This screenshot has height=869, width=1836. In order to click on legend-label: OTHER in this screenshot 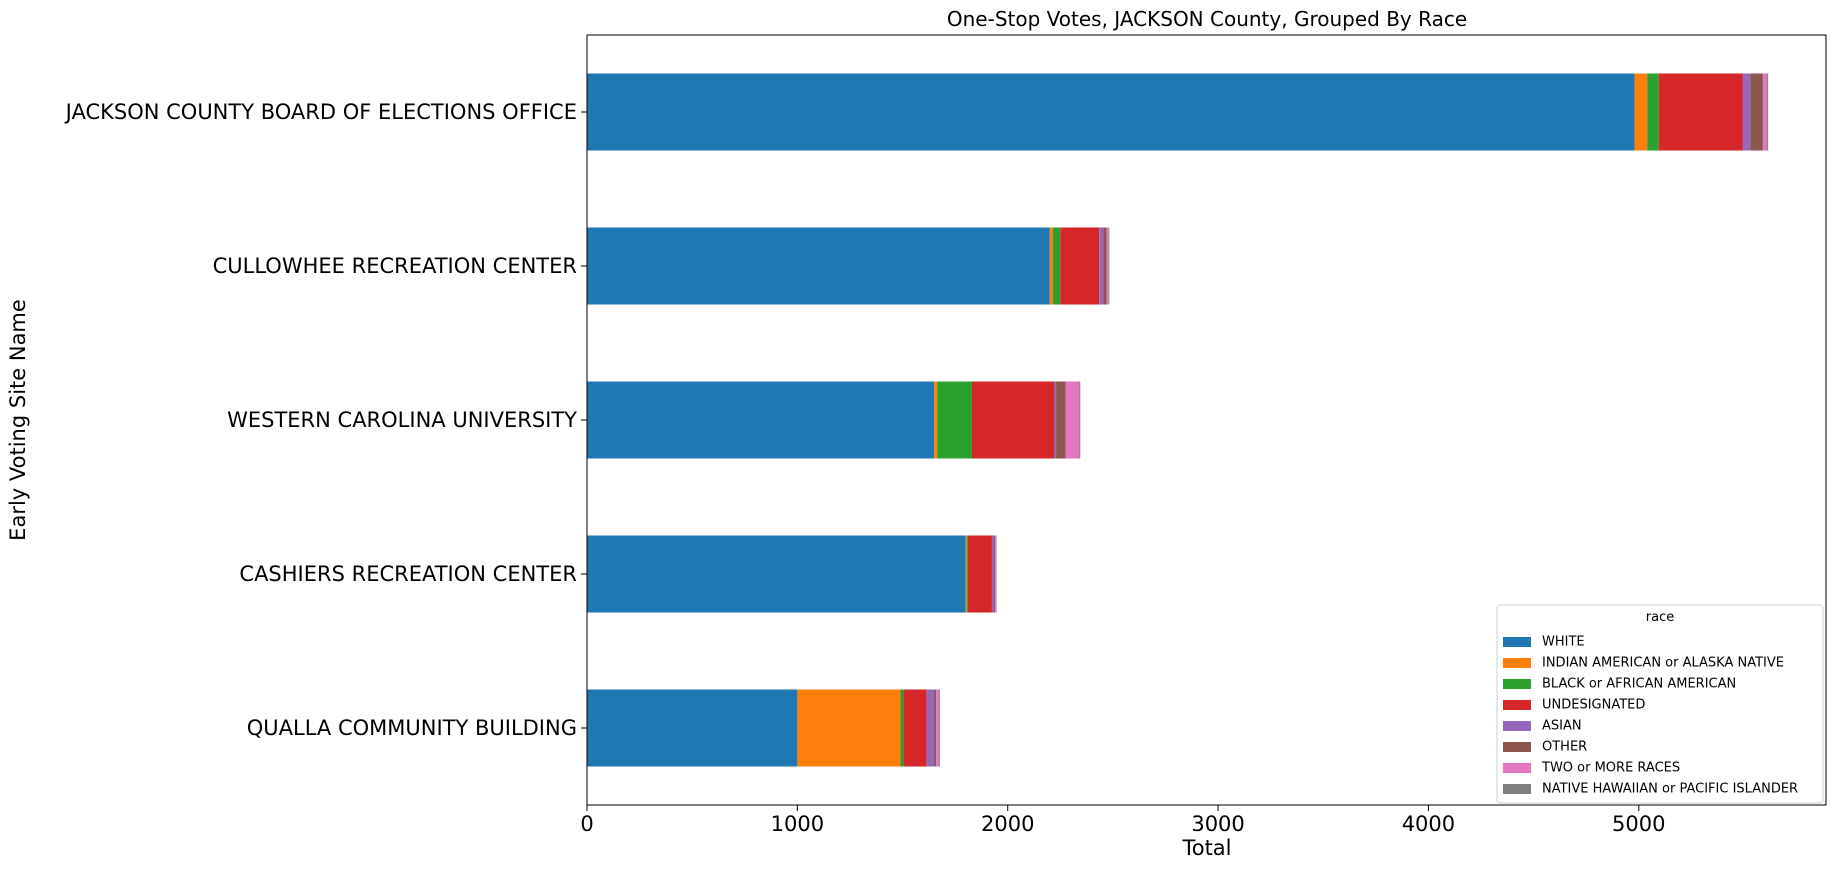, I will do `click(1564, 747)`.